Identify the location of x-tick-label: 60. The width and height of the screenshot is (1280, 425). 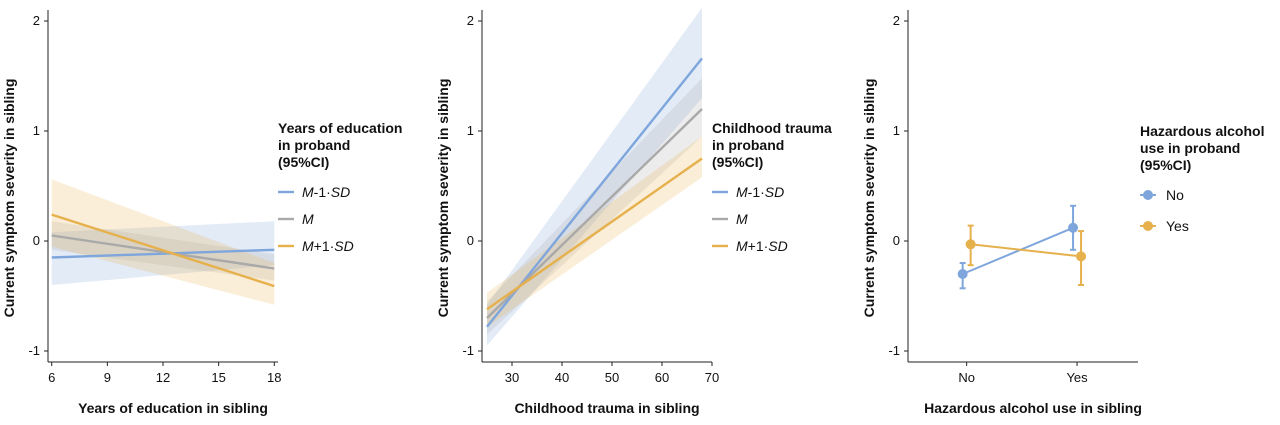
(662, 377).